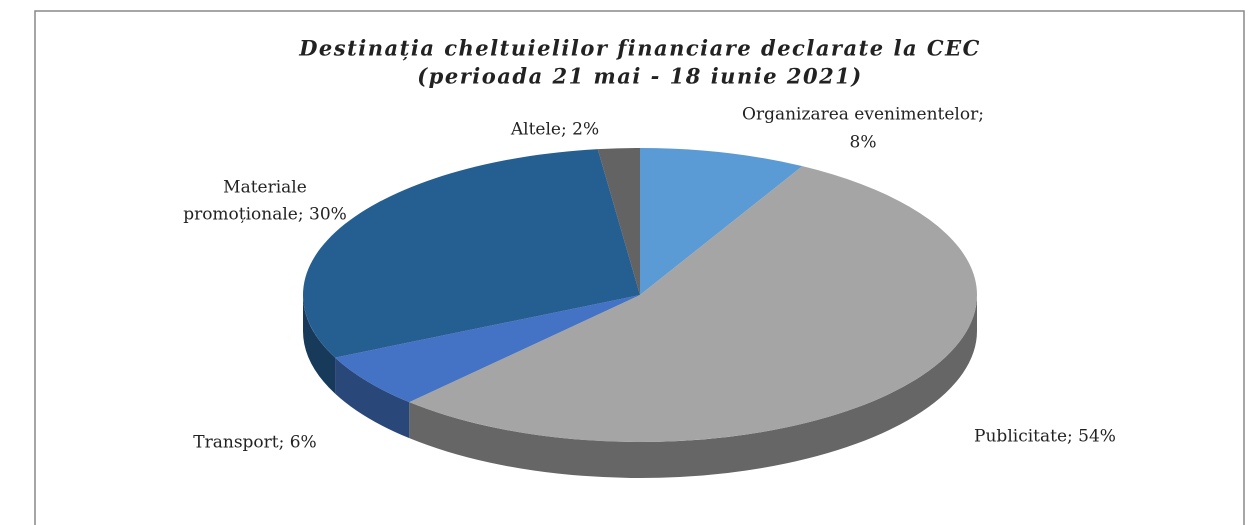  Describe the element at coordinates (554, 130) in the screenshot. I see `data-label: Altele; 2%` at that location.